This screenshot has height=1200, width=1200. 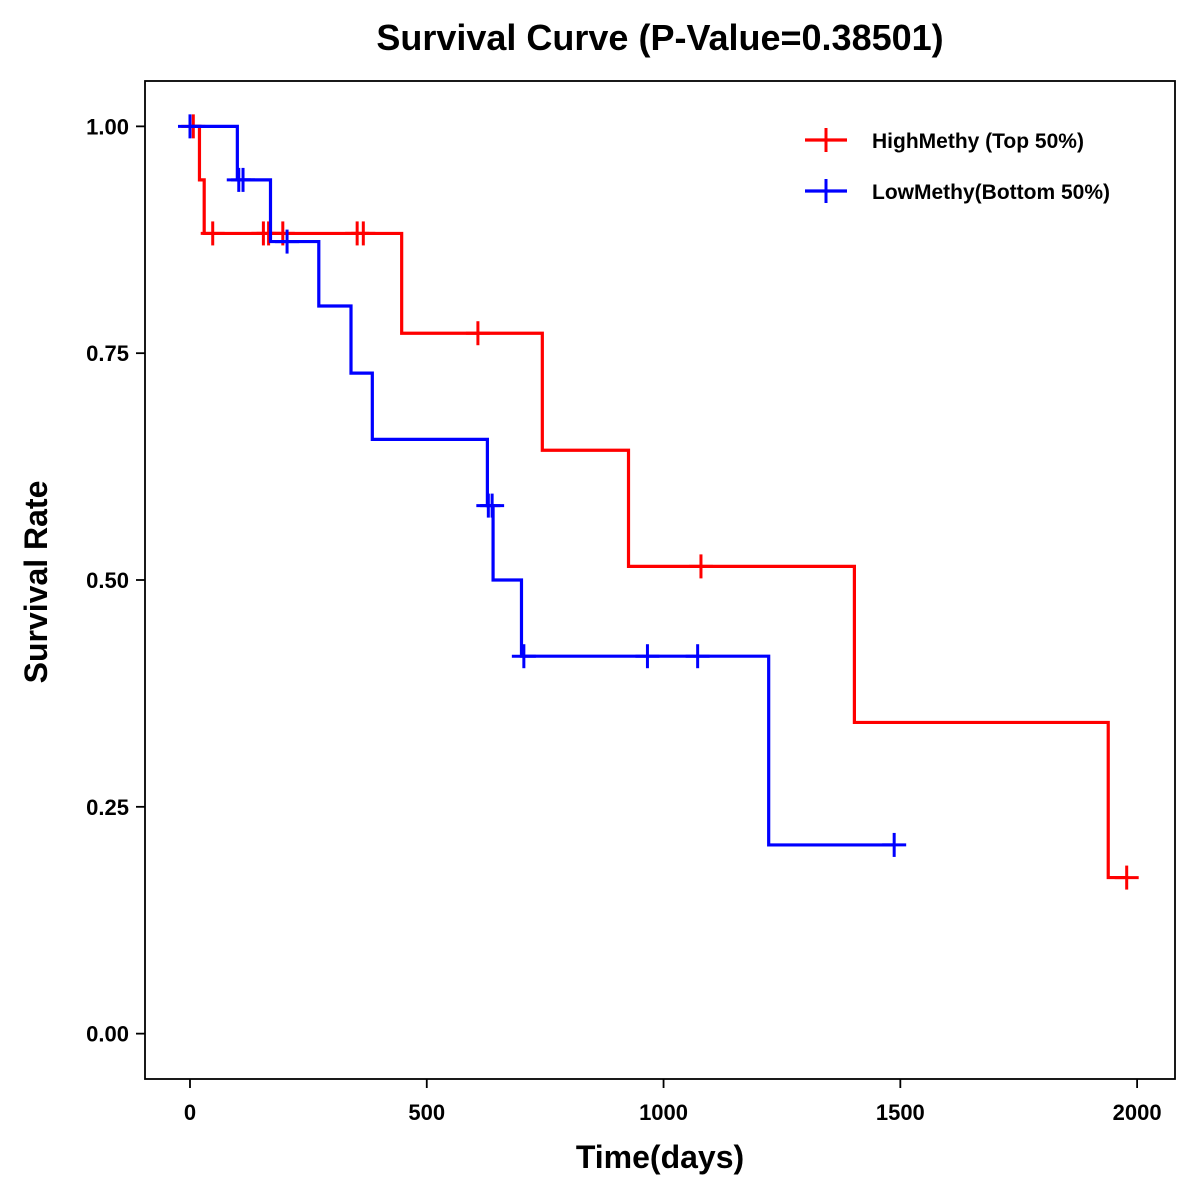 I want to click on y-tick-label: 0.50, so click(x=107, y=580).